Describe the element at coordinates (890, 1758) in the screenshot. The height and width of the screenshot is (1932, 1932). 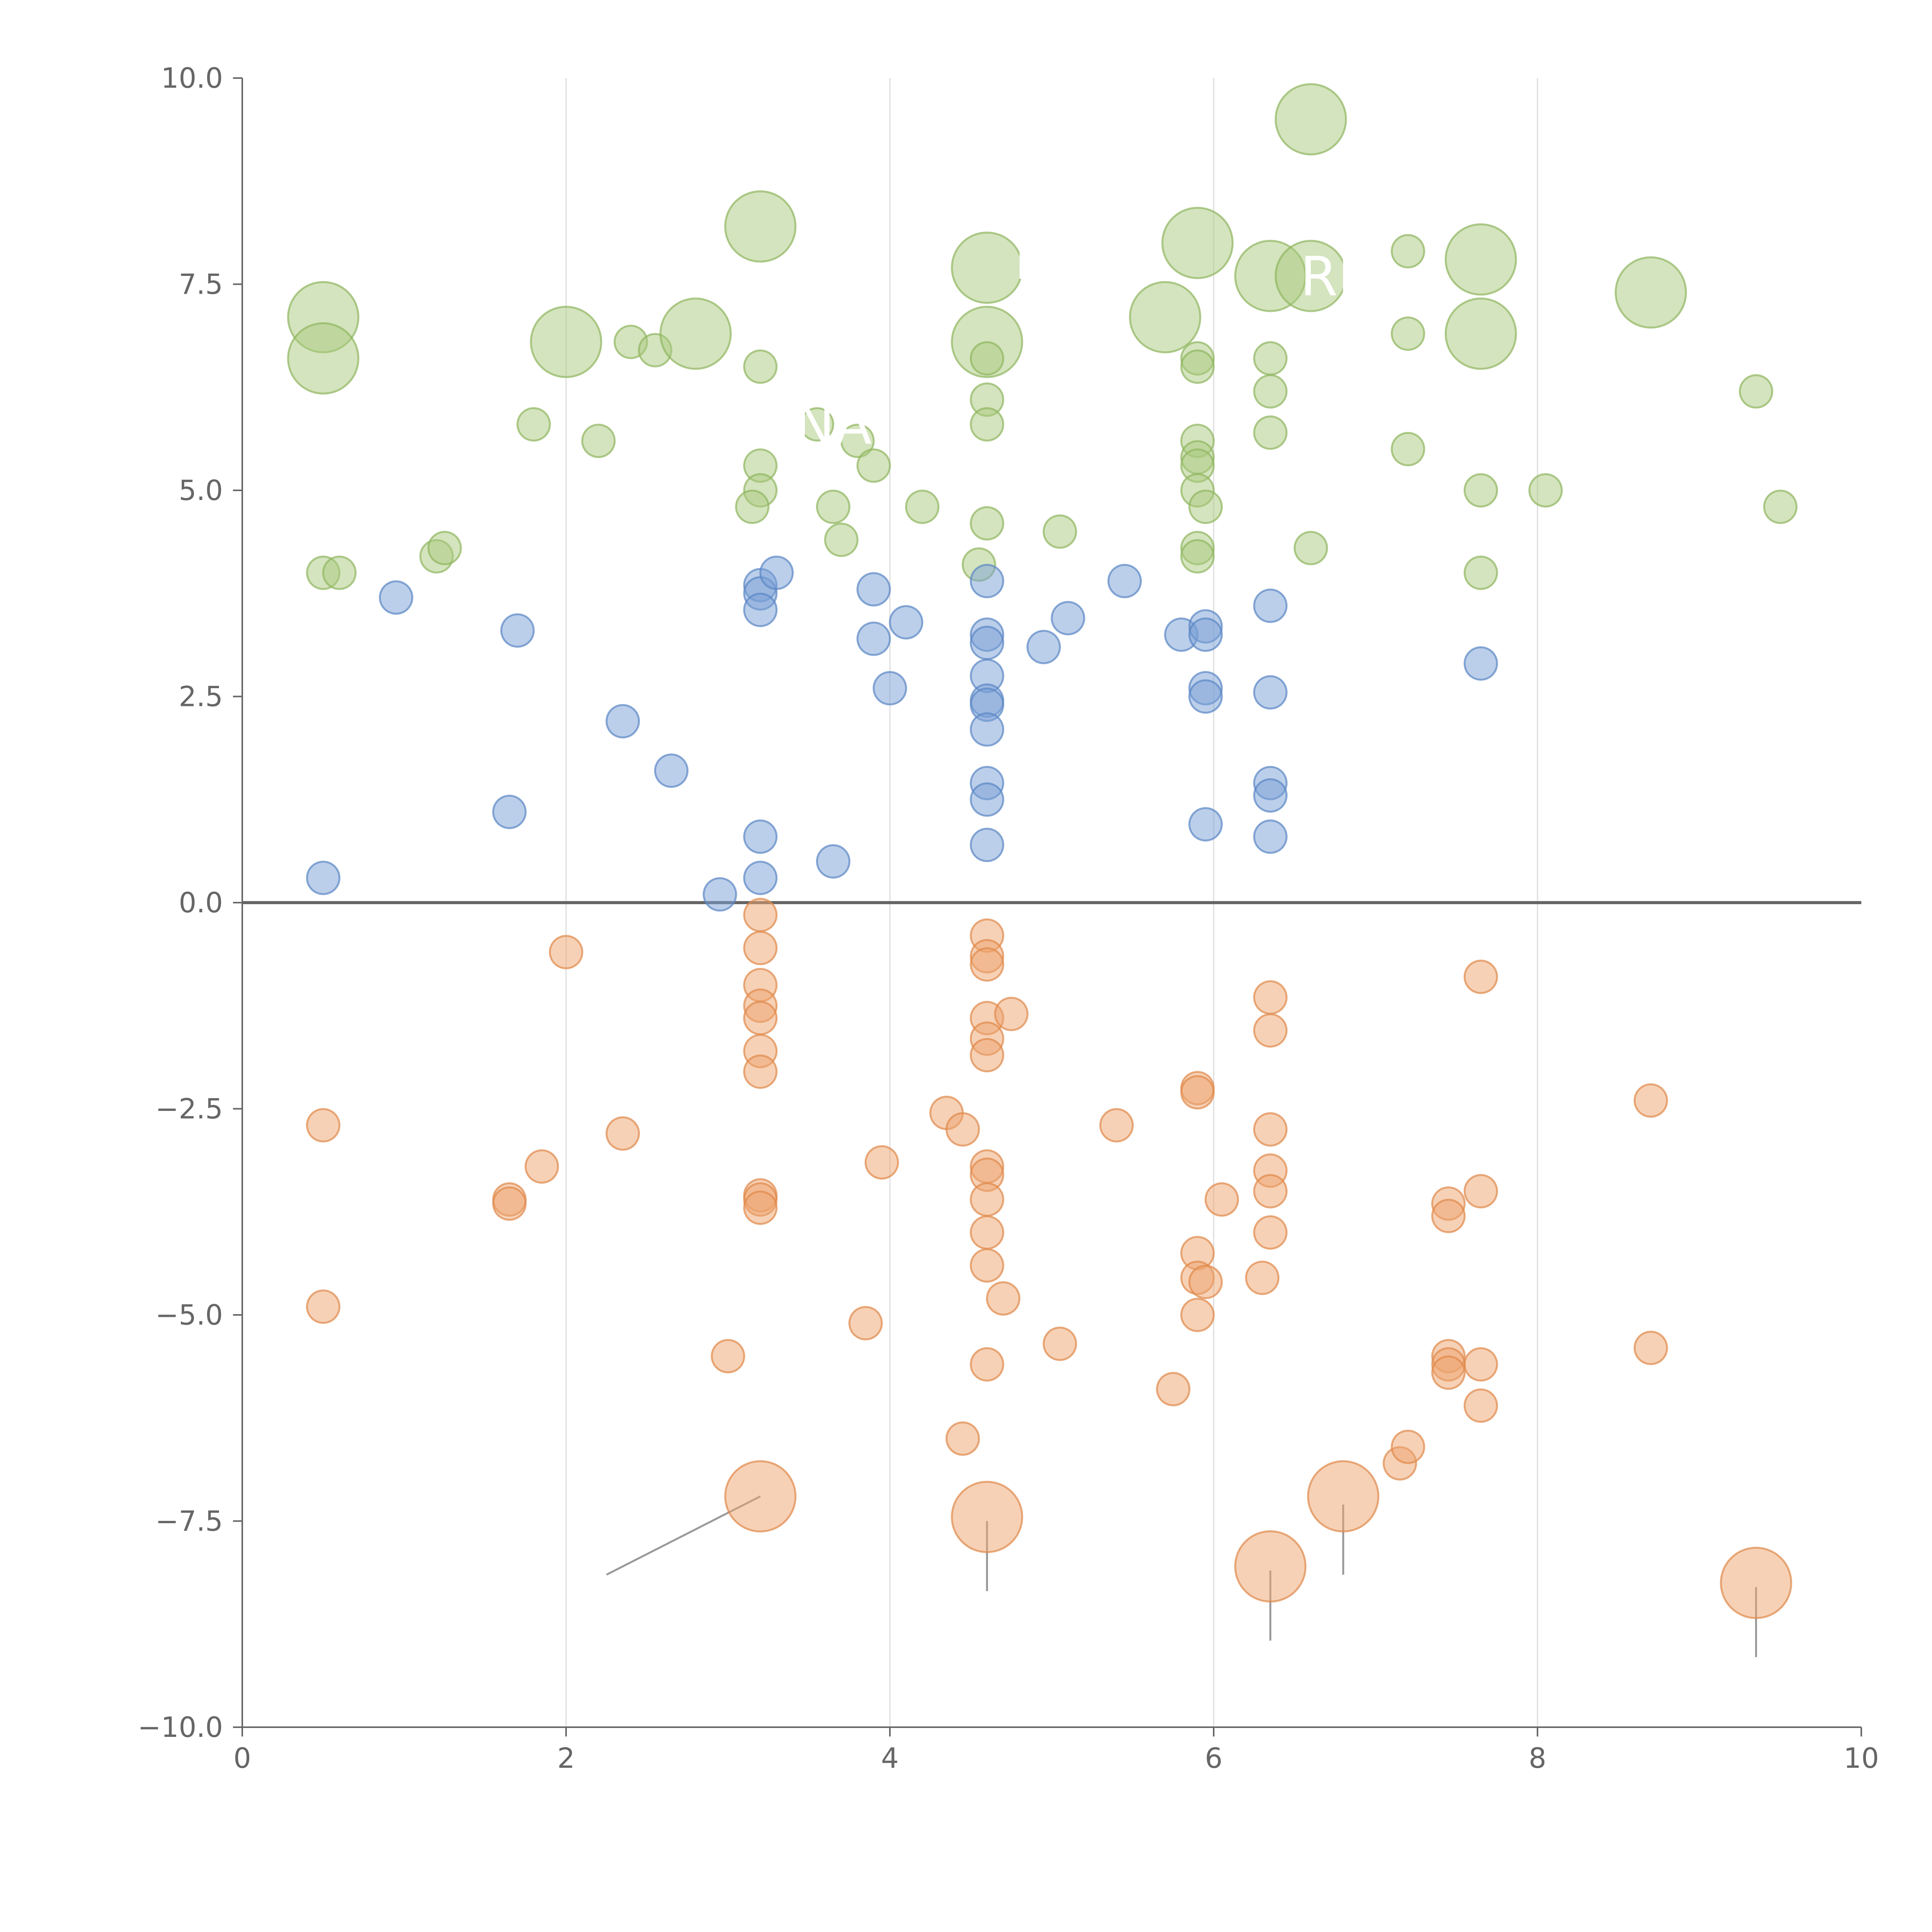
I see `x-tick-label: 4` at that location.